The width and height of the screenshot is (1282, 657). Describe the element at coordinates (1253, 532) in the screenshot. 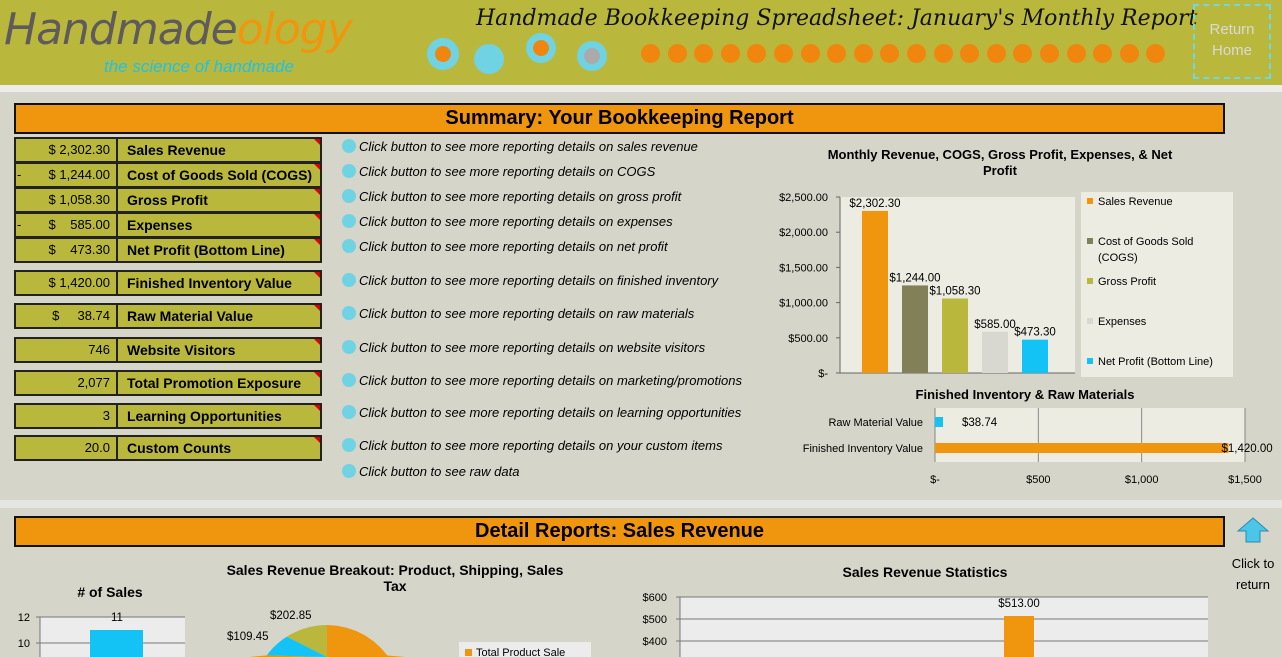

I see `return-arrow-button` at that location.